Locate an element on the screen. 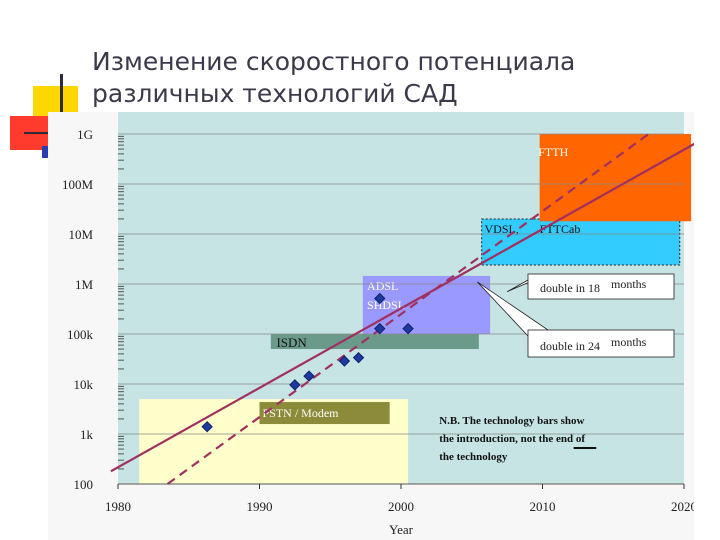 This screenshot has height=540, width=720. tech-label-vdsl: VDSL, is located at coordinates (501, 229).